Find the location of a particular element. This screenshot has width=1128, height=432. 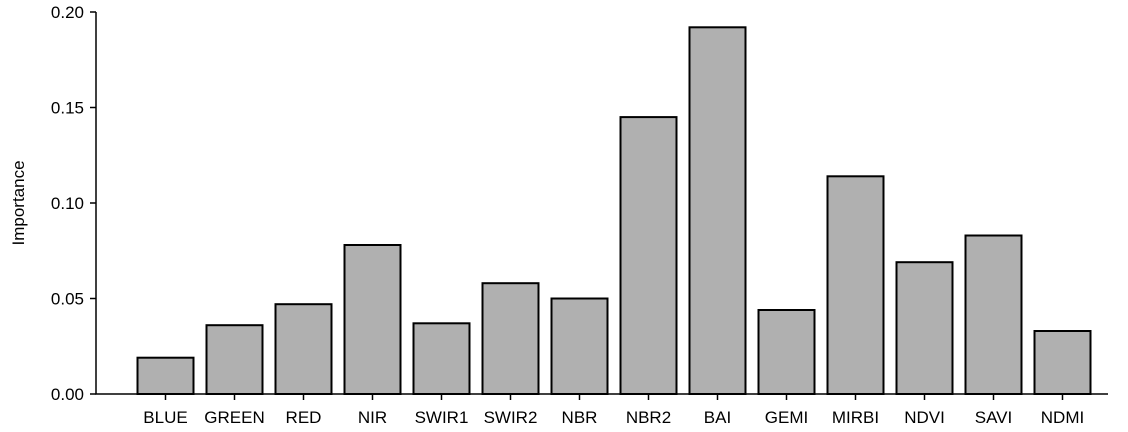

x-tick-label: NIR is located at coordinates (372, 417).